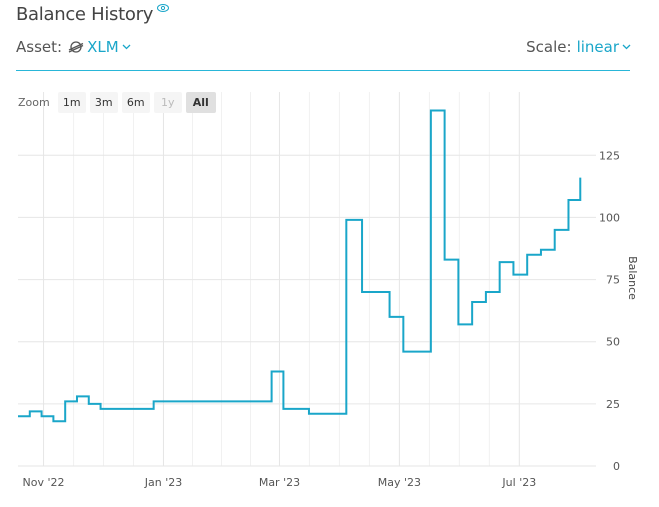  I want to click on y-axis-ticks: 0 25 50 75 100 125, so click(609, 311).